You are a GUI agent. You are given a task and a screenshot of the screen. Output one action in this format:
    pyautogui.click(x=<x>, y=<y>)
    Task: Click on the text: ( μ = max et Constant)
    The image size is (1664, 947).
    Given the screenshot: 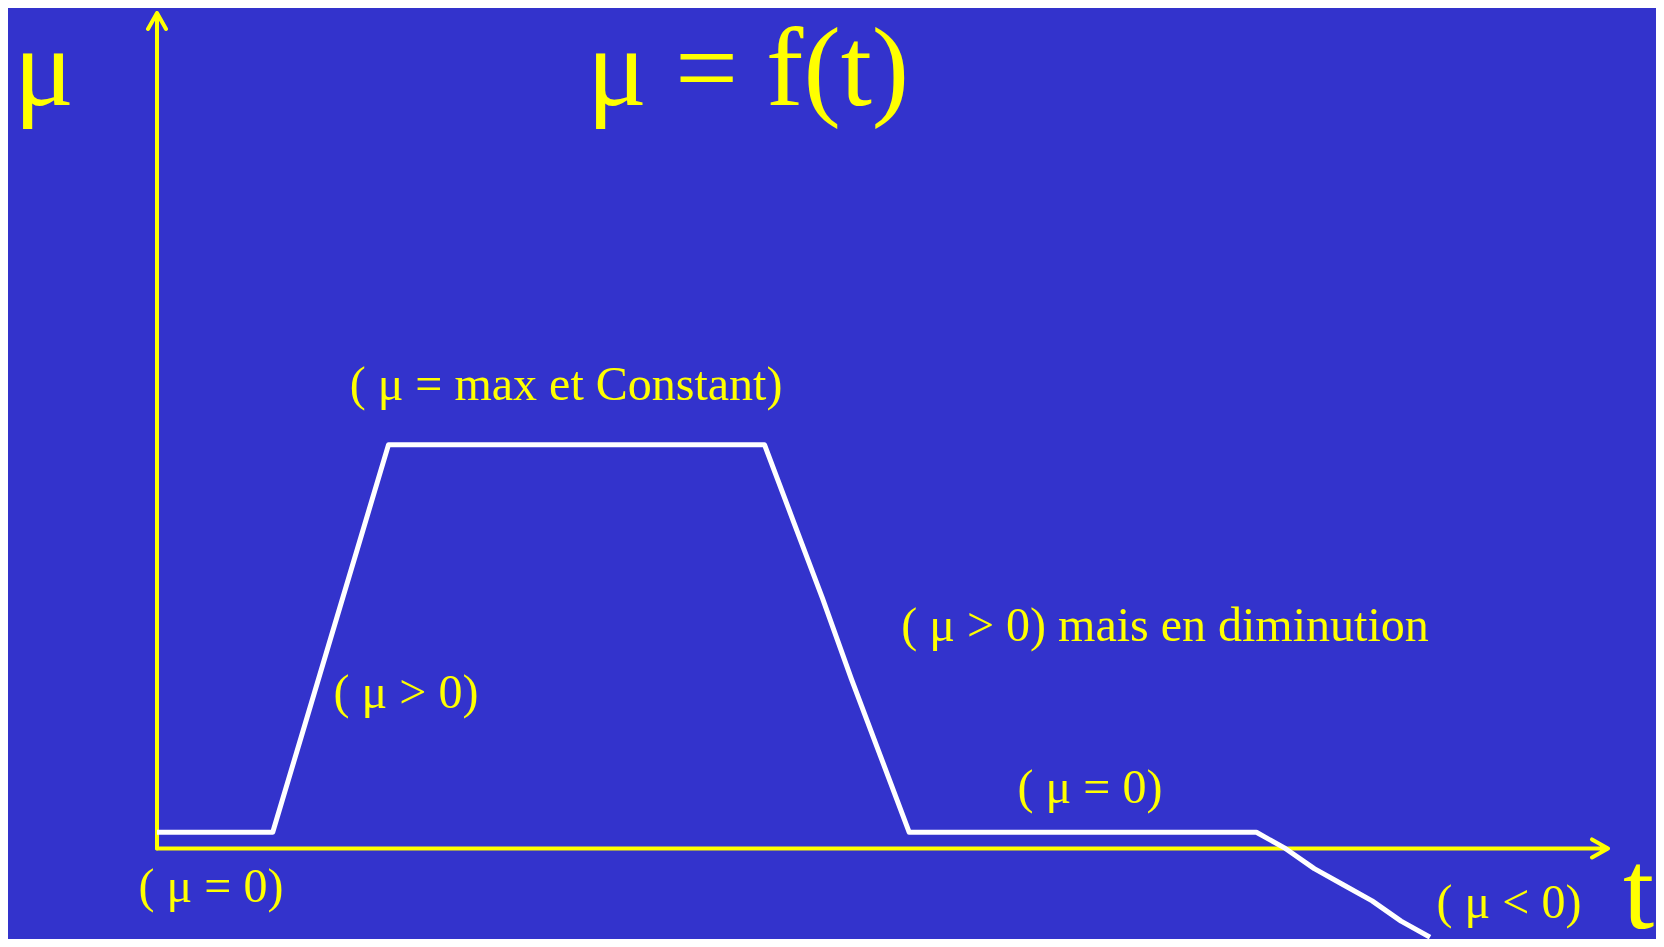 What is the action you would take?
    pyautogui.click(x=566, y=383)
    